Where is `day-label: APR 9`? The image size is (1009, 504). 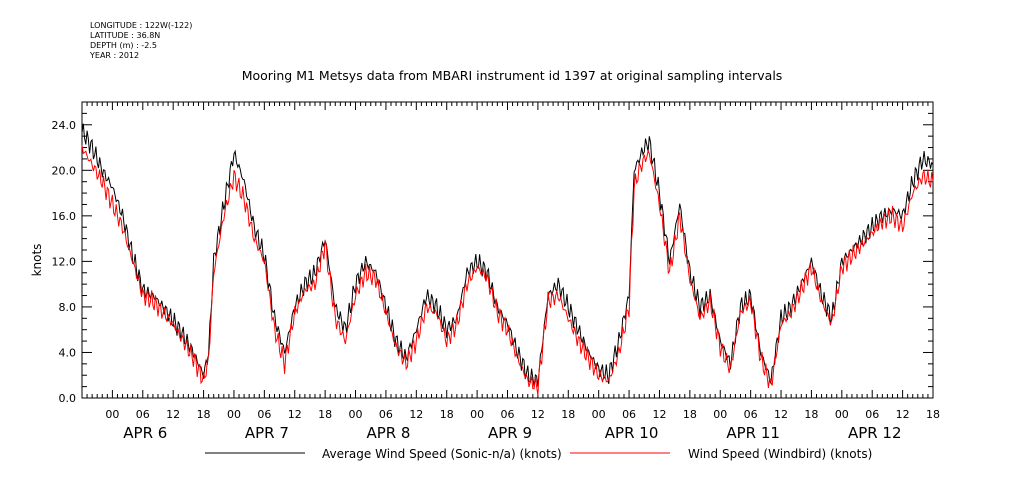
day-label: APR 9 is located at coordinates (510, 433).